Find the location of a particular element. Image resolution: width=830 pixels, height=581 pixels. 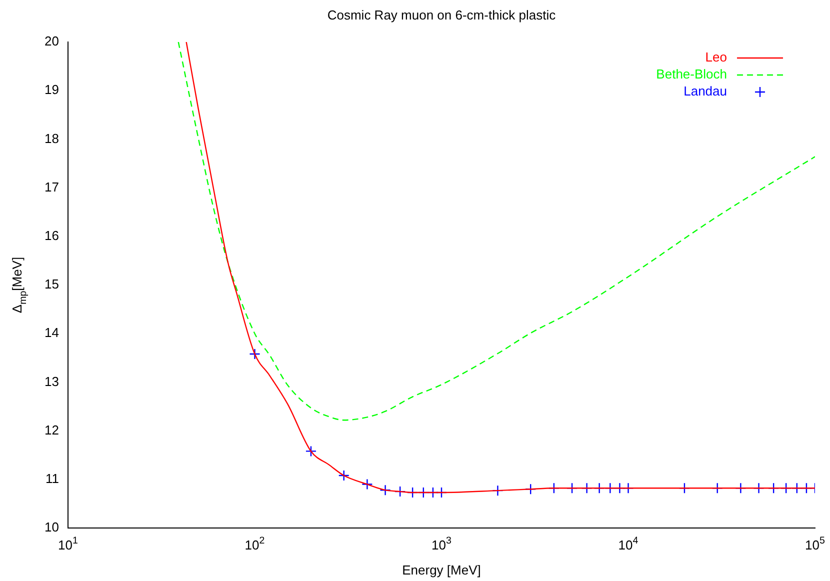

y-tick-label: 14 is located at coordinates (51, 332).